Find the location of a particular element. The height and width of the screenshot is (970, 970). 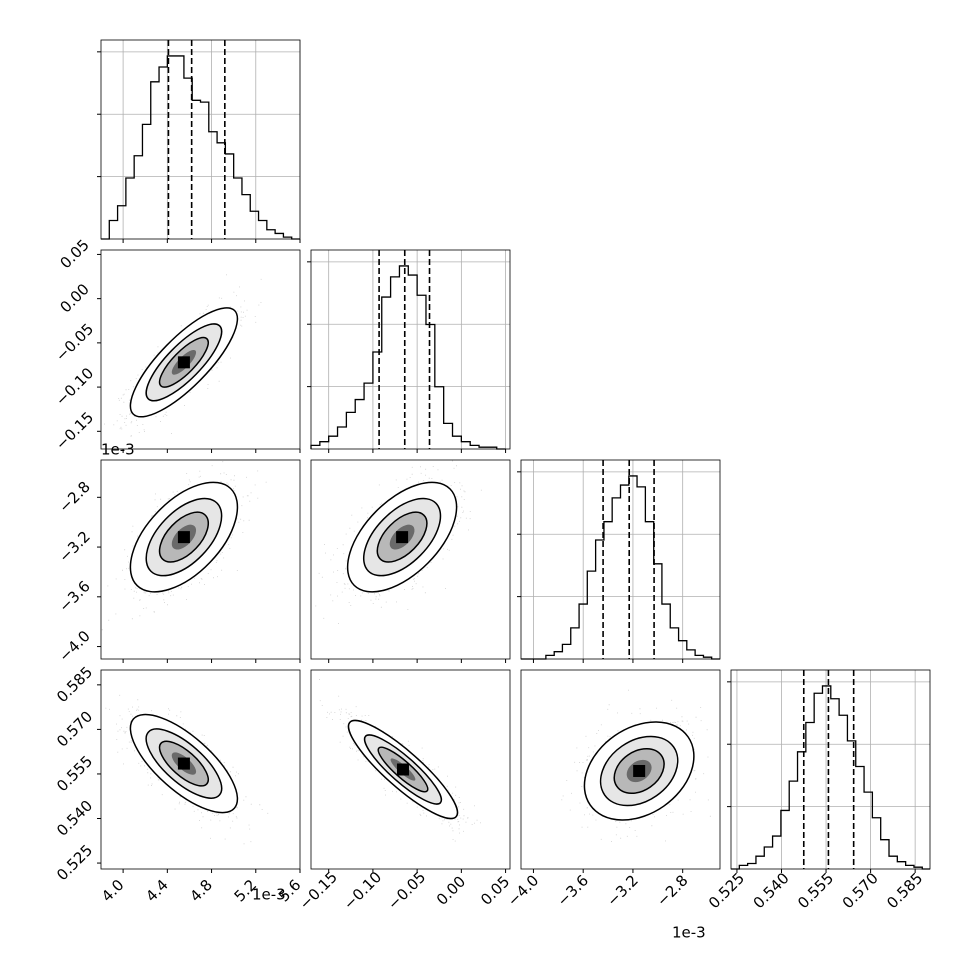

x-tick-label: 0.540 is located at coordinates (771, 890).